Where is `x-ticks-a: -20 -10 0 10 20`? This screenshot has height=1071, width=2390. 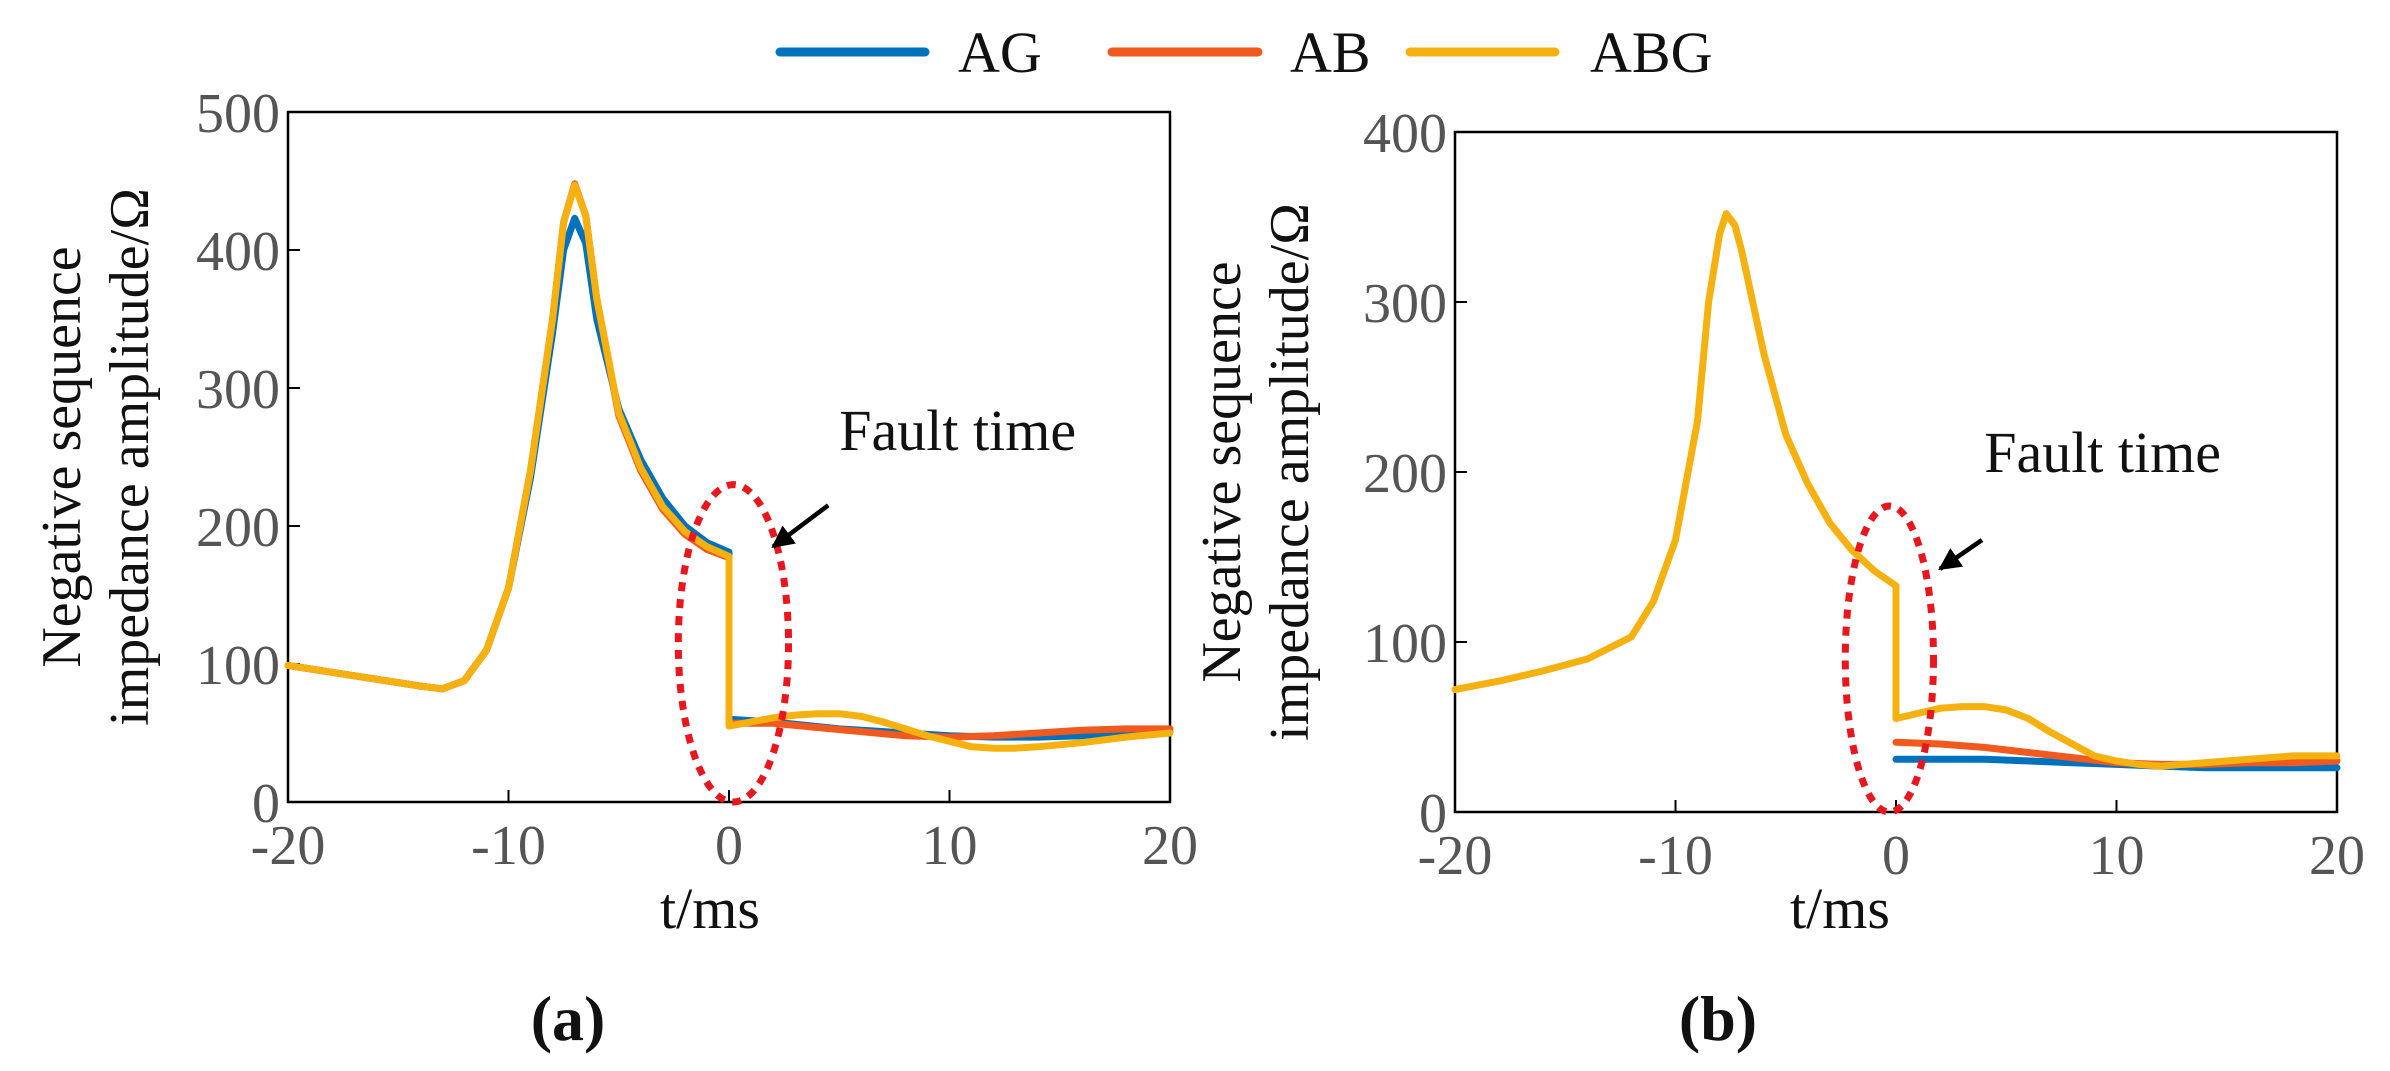 x-ticks-a: -20 -10 0 10 20 is located at coordinates (724, 833).